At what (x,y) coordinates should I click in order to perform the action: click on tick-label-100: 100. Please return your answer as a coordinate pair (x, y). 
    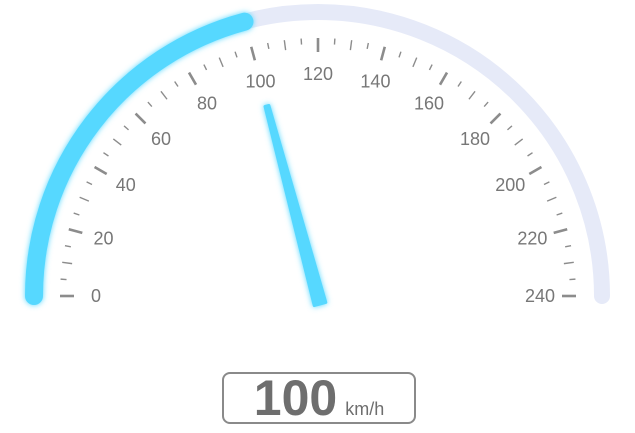
    Looking at the image, I should click on (261, 82).